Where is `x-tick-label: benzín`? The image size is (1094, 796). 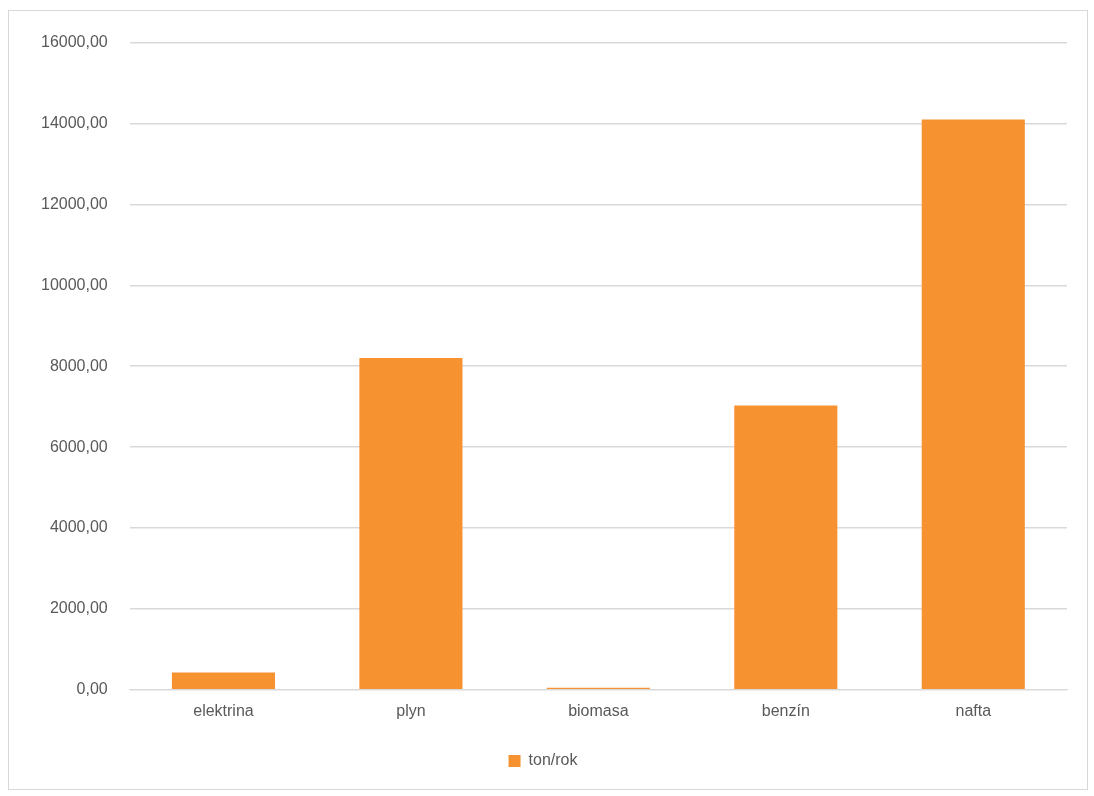 x-tick-label: benzín is located at coordinates (785, 710).